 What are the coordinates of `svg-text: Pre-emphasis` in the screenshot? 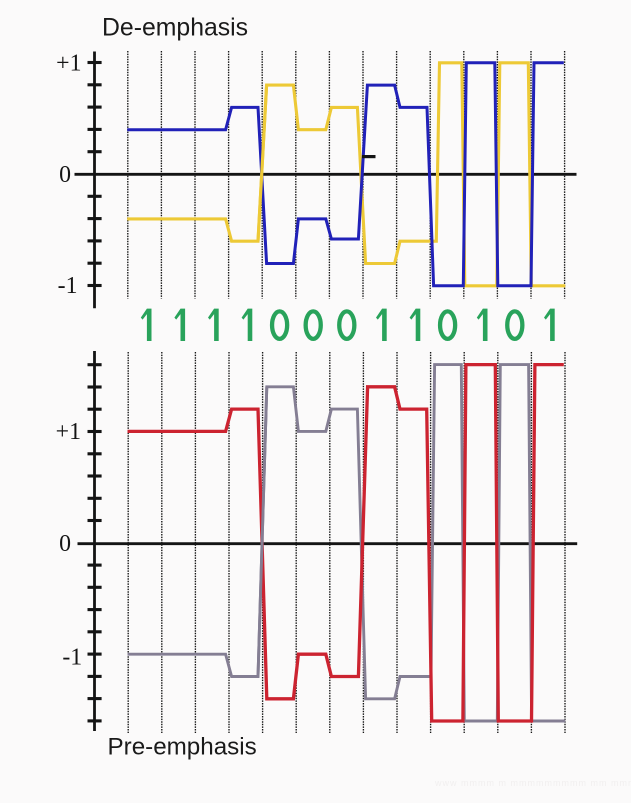 It's located at (182, 747).